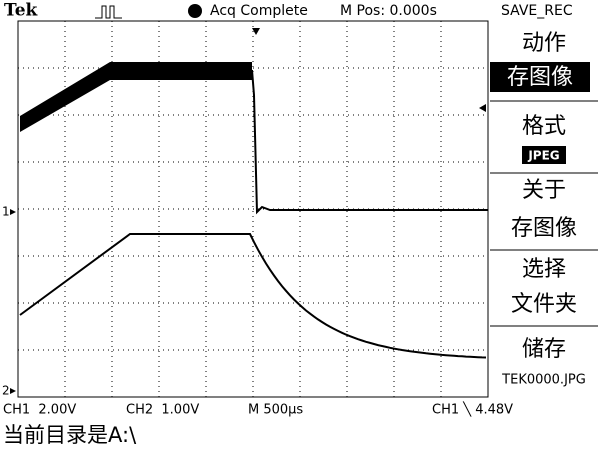  What do you see at coordinates (136, 97) in the screenshot?
I see `ch1-noisy-band` at bounding box center [136, 97].